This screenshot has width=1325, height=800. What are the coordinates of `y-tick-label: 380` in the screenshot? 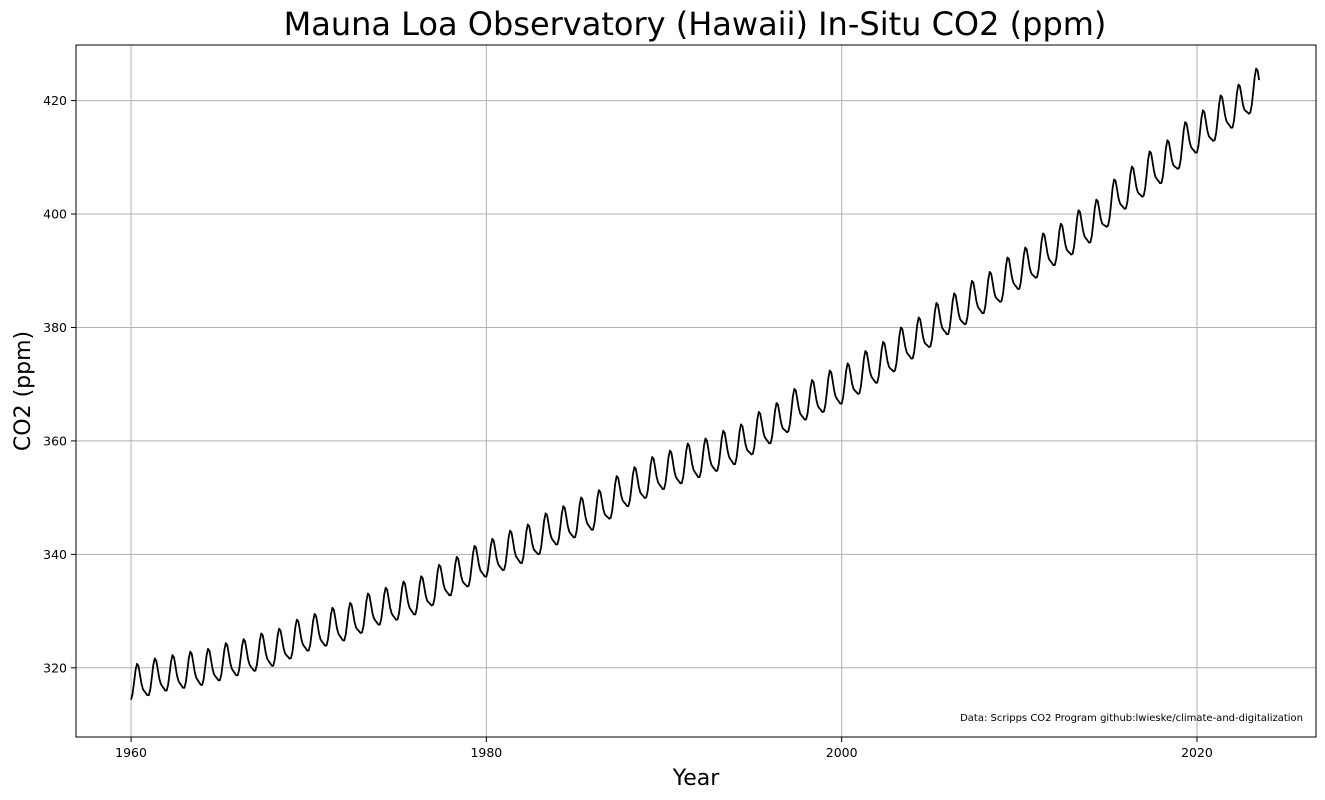 It's located at (55, 327).